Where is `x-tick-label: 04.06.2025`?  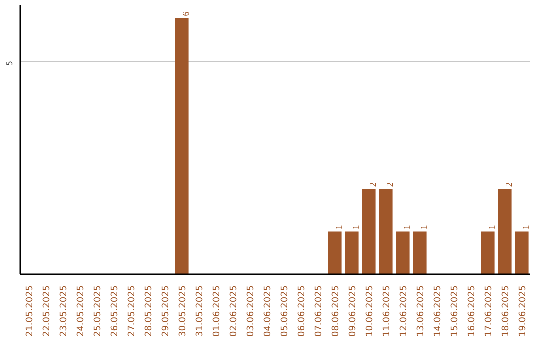
x-tick-label: 04.06.2025 is located at coordinates (269, 312).